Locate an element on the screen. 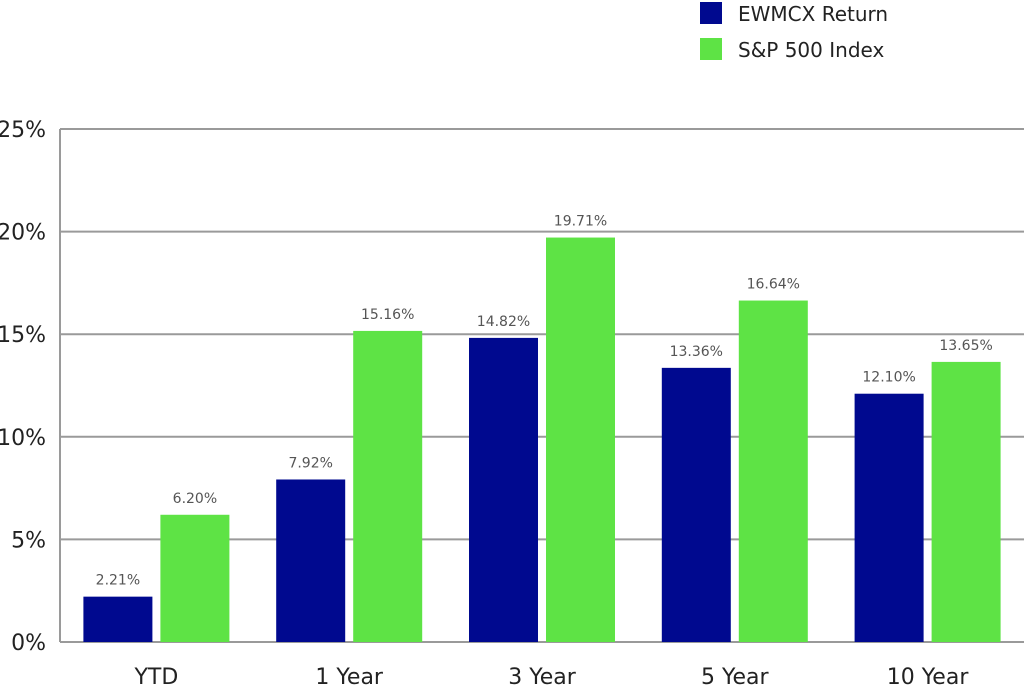 Image resolution: width=1024 pixels, height=691 pixels. x-tick-label: 10 Year is located at coordinates (928, 677).